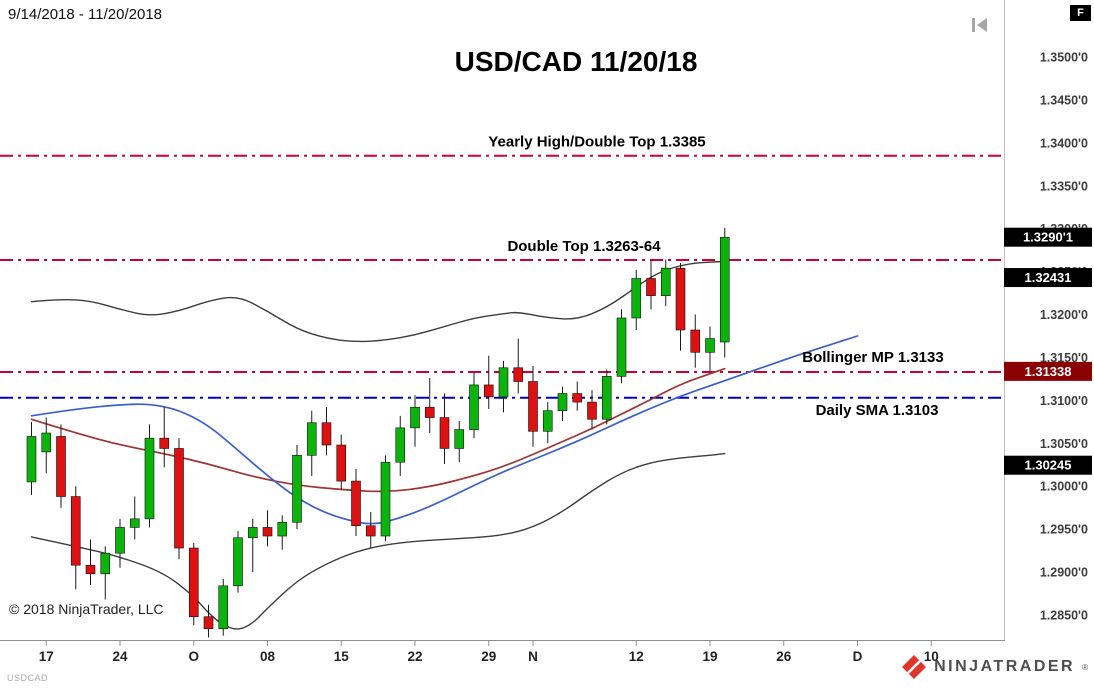  I want to click on time-axis-label: 26, so click(784, 656).